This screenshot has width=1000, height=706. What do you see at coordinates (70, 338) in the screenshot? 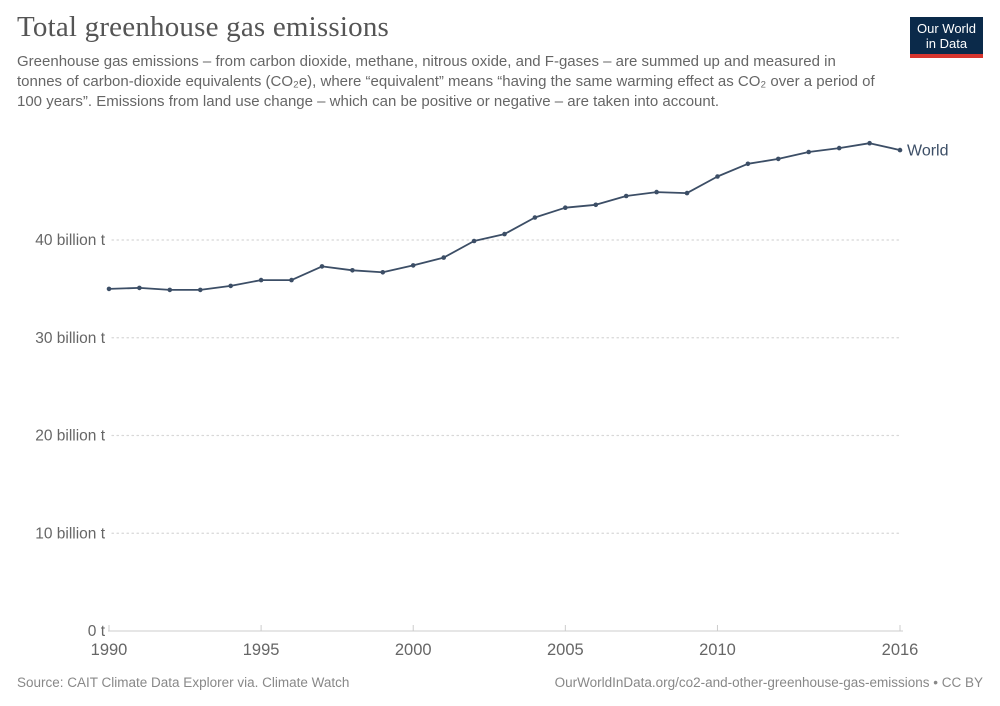
I see `y-axis-tick-label: 30 billion t` at bounding box center [70, 338].